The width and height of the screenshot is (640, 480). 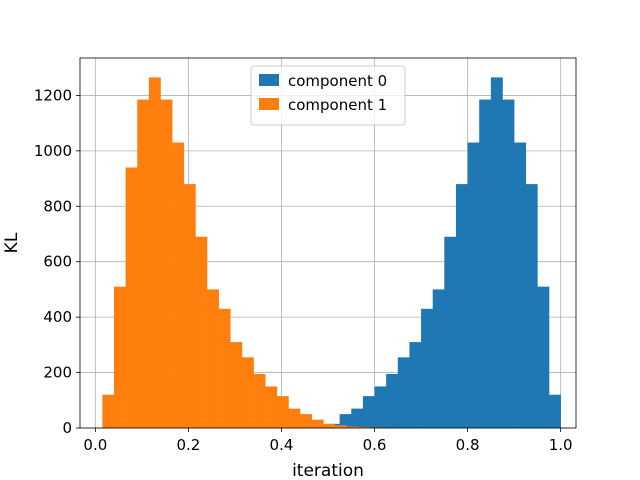 I want to click on y-tick-label: 1200, so click(x=53, y=95).